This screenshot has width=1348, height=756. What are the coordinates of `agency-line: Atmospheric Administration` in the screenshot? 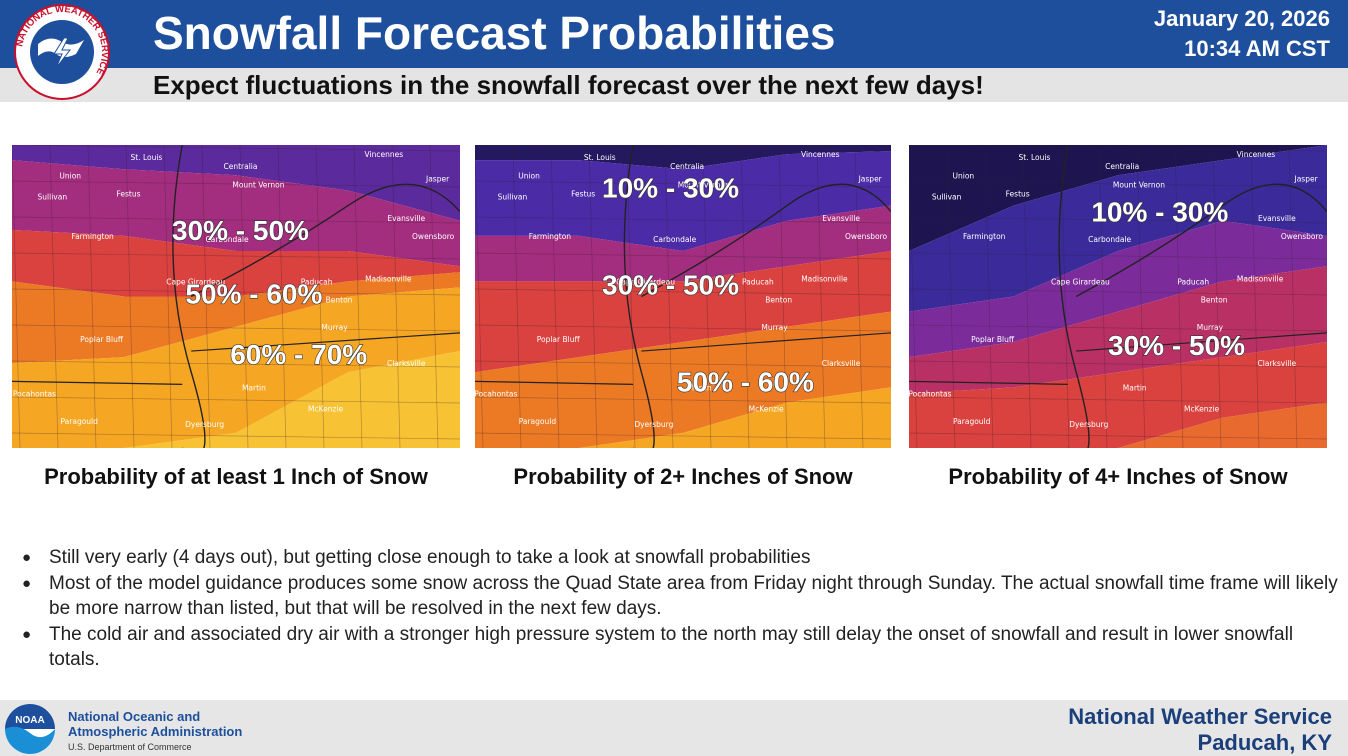 It's located at (155, 731).